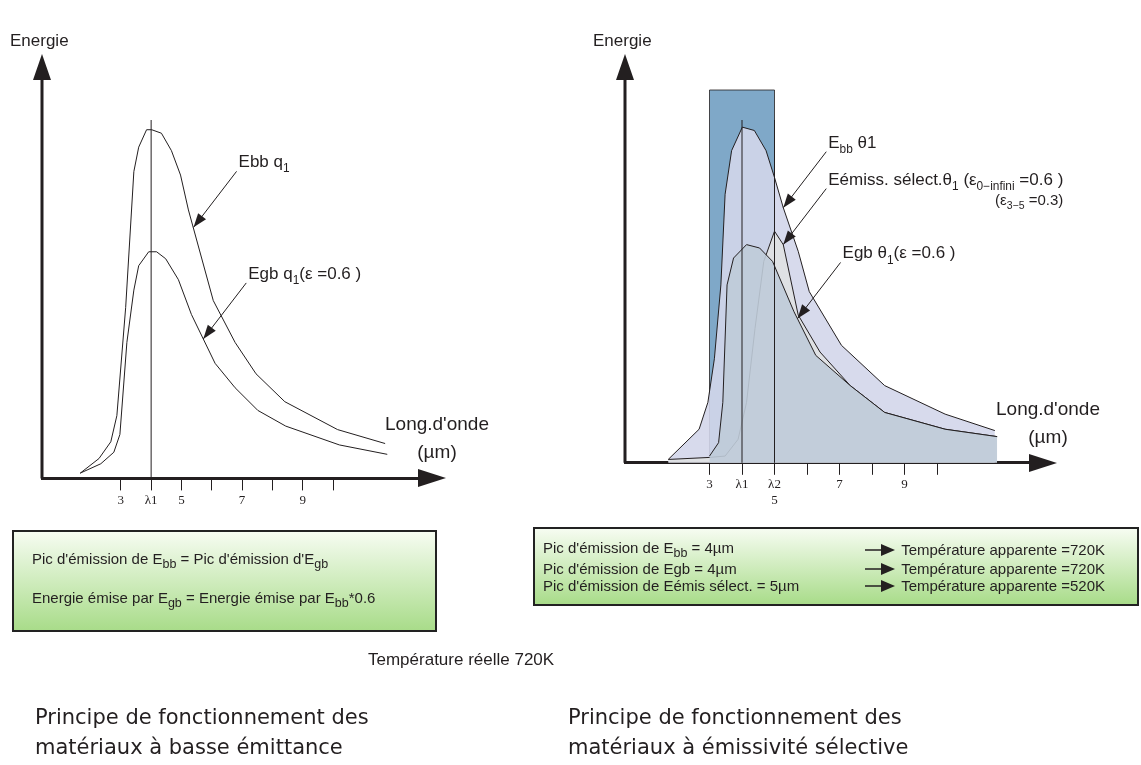 The image size is (1141, 765). I want to click on text: Principe de fonctionnement des matériaux à basse émittance, so click(202, 732).